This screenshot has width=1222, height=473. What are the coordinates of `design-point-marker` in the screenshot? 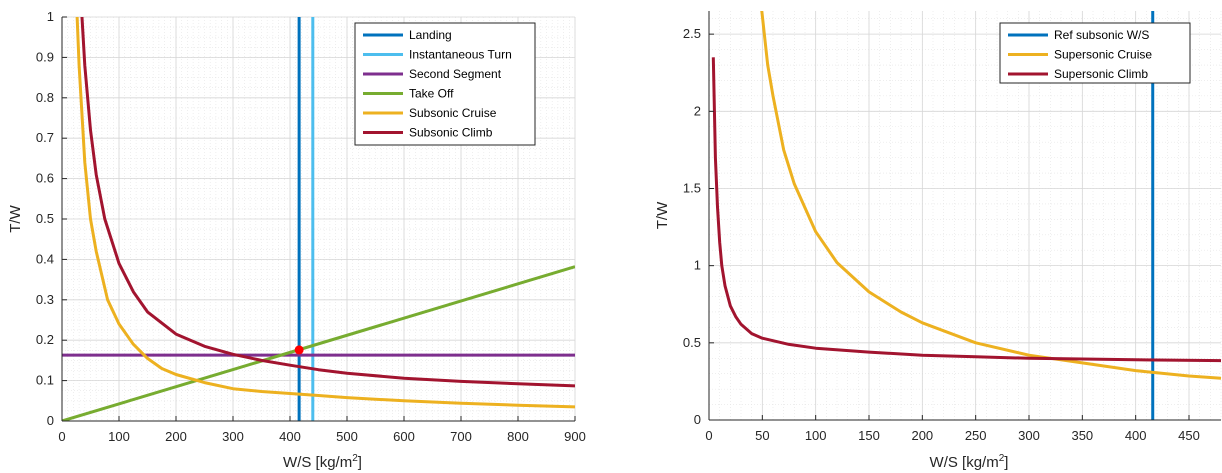 It's located at (299, 350).